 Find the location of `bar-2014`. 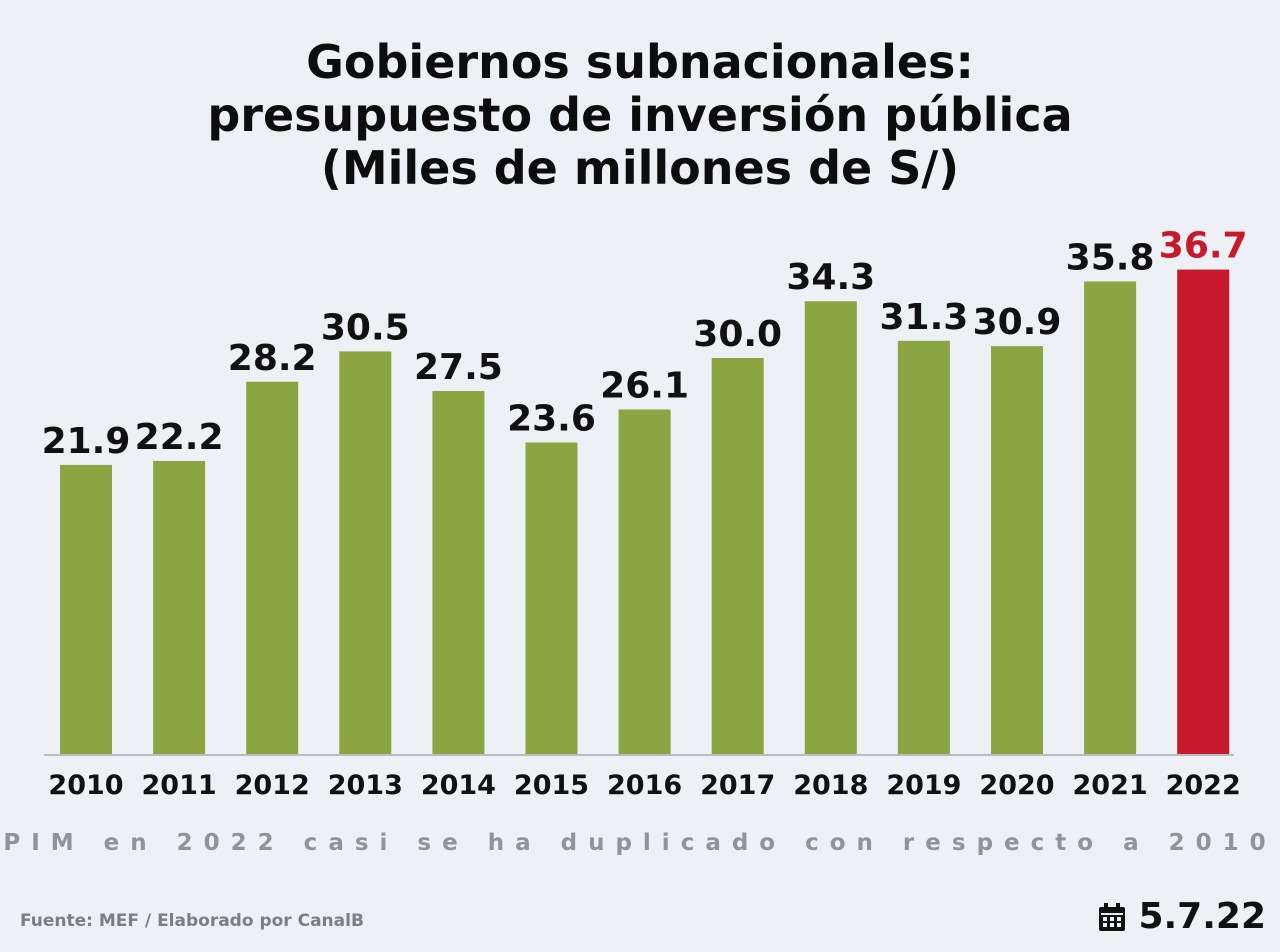

bar-2014 is located at coordinates (458, 572).